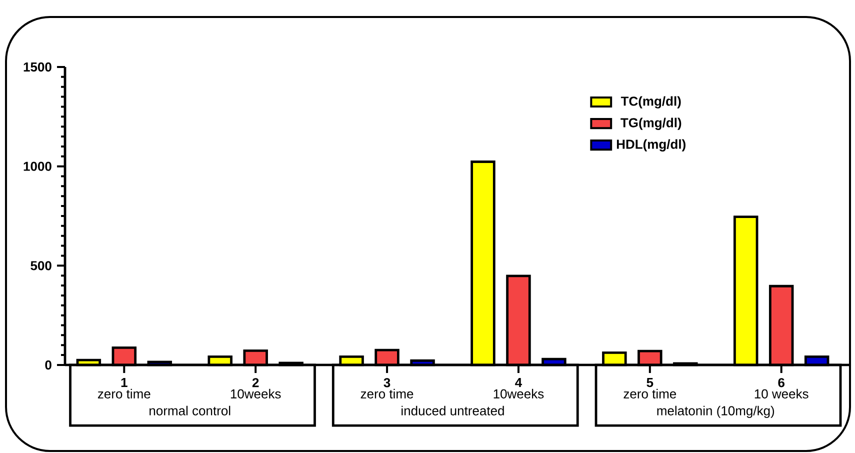  What do you see at coordinates (781, 393) in the screenshot?
I see `text: 10 weeks` at bounding box center [781, 393].